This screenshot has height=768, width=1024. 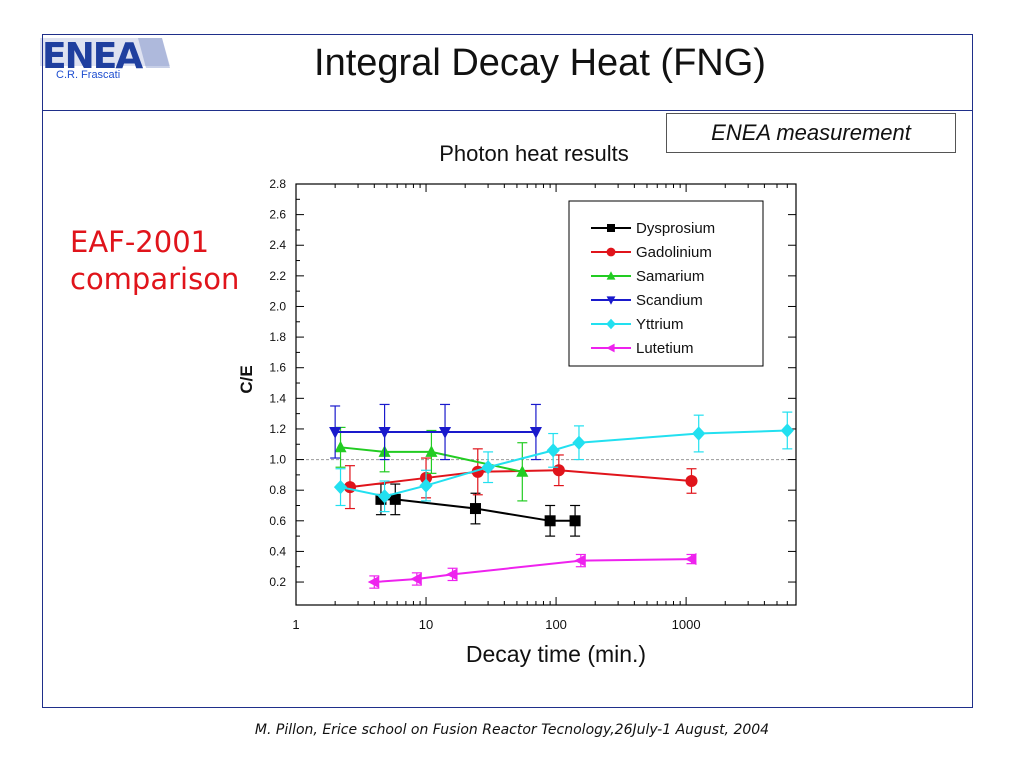 What do you see at coordinates (277, 429) in the screenshot?
I see `y-tick-label: 1.2` at bounding box center [277, 429].